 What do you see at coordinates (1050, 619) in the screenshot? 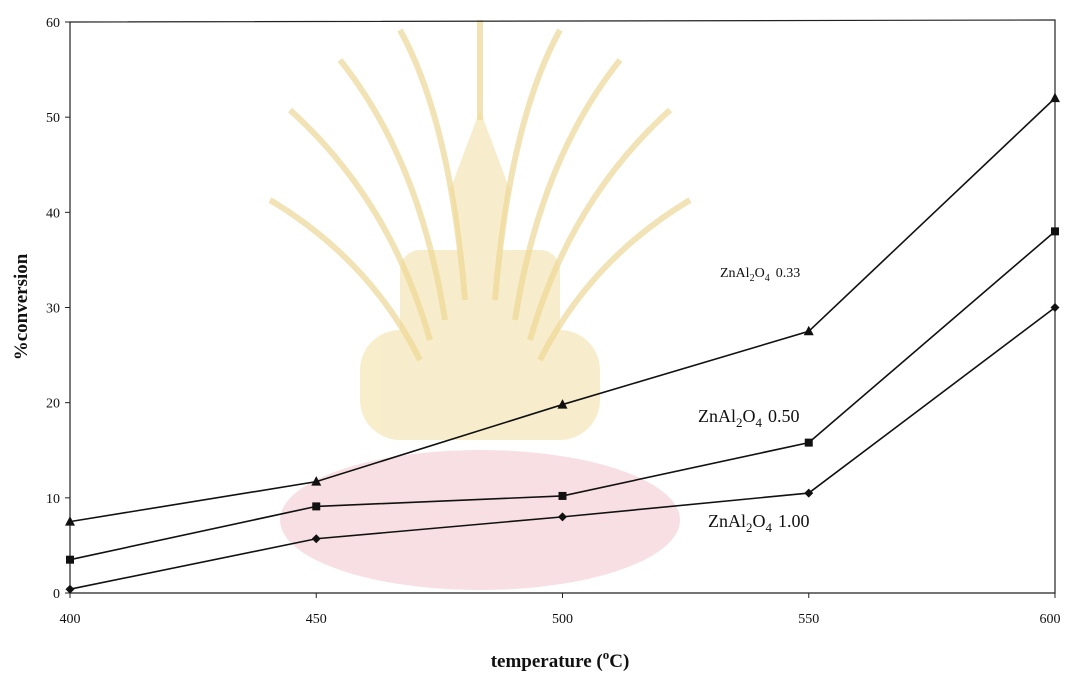
I see `x-tick-label: 600` at bounding box center [1050, 619].